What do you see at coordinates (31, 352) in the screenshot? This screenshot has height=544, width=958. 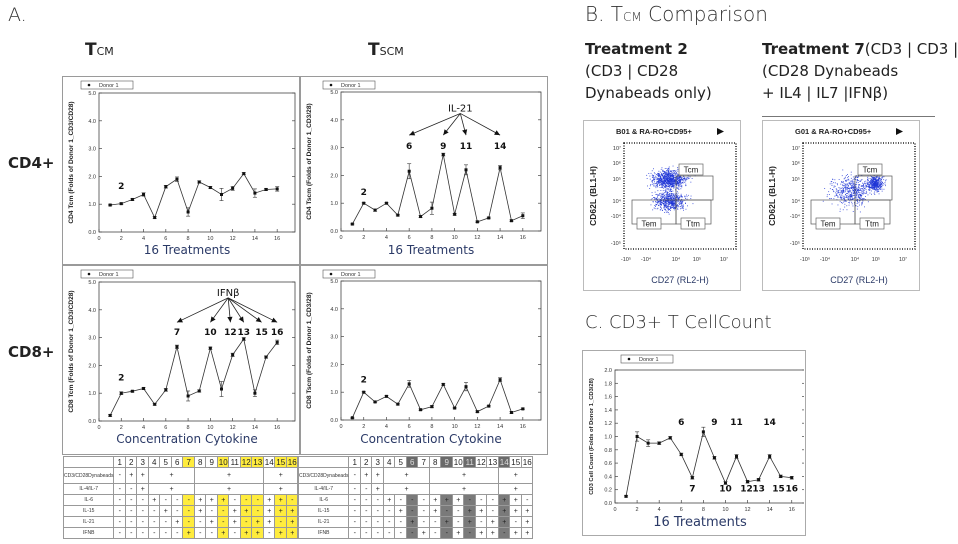 I see `cd8-row-label: CD8+` at bounding box center [31, 352].